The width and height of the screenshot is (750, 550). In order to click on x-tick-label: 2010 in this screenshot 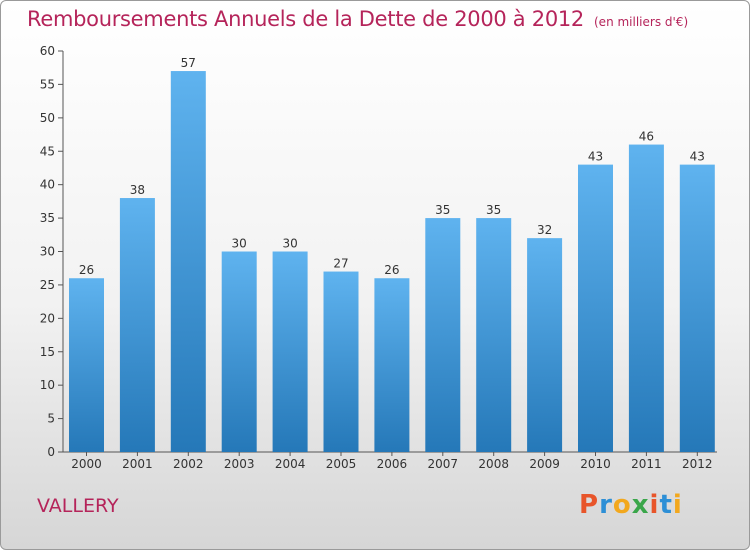, I will do `click(595, 464)`.